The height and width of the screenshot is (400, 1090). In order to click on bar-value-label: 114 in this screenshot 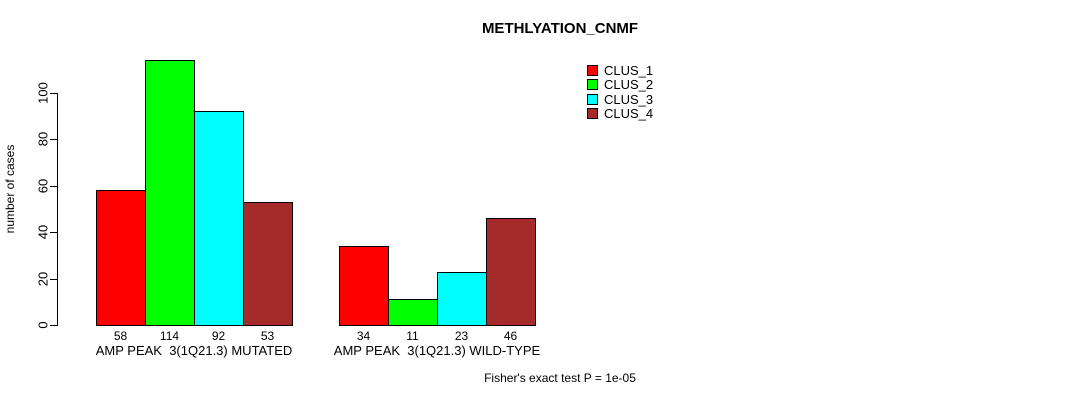, I will do `click(169, 336)`.